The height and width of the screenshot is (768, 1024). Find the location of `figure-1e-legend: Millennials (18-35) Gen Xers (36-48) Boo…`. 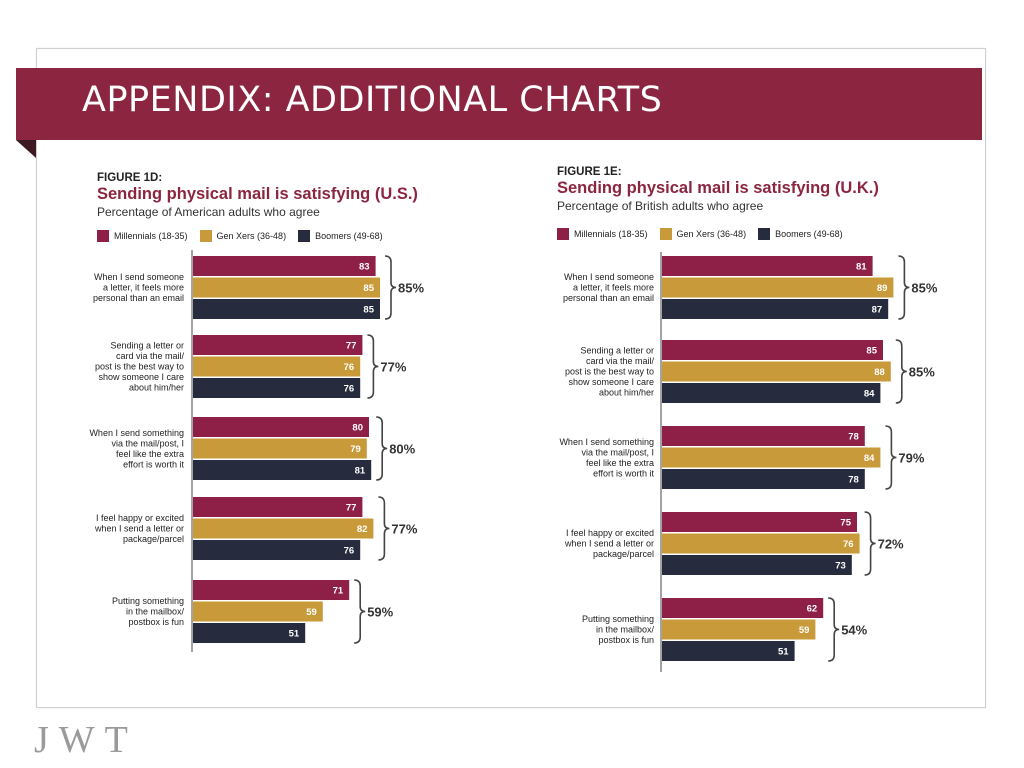

figure-1e-legend: Millennials (18-35) Gen Xers (36-48) Boo… is located at coordinates (700, 234).